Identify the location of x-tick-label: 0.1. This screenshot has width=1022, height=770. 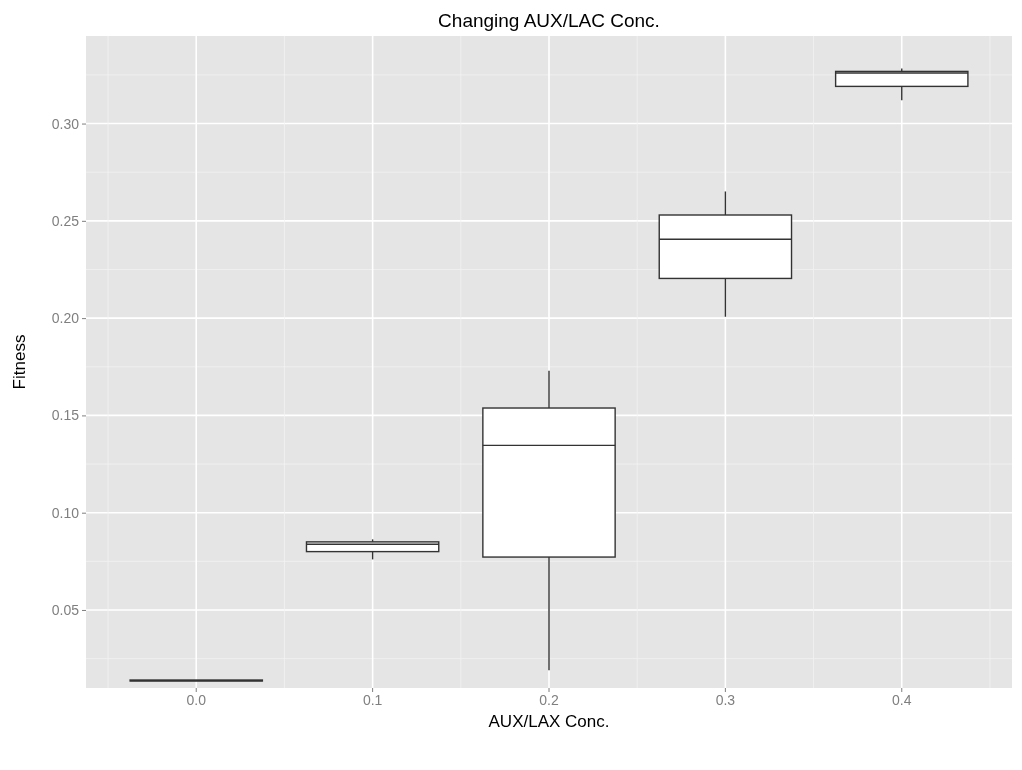
(372, 699).